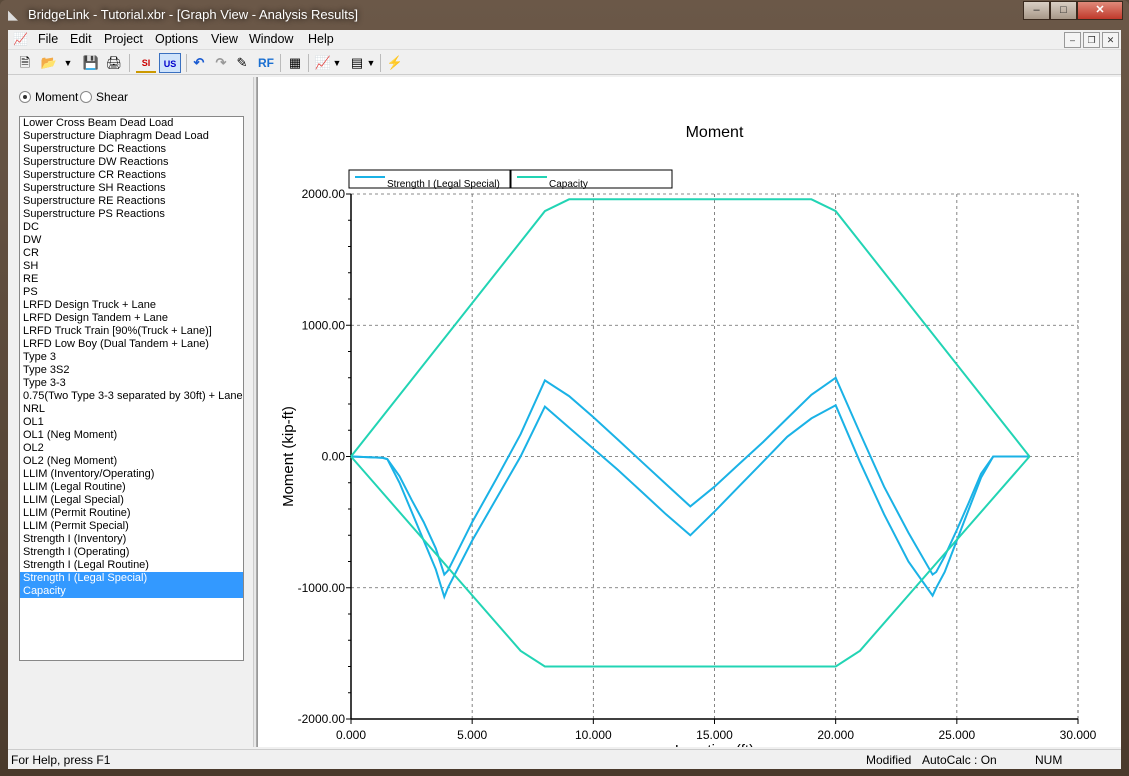  Describe the element at coordinates (116, 344) in the screenshot. I see `load-case-item: LRFD Low Boy (Dual Tandem + Lane)` at that location.